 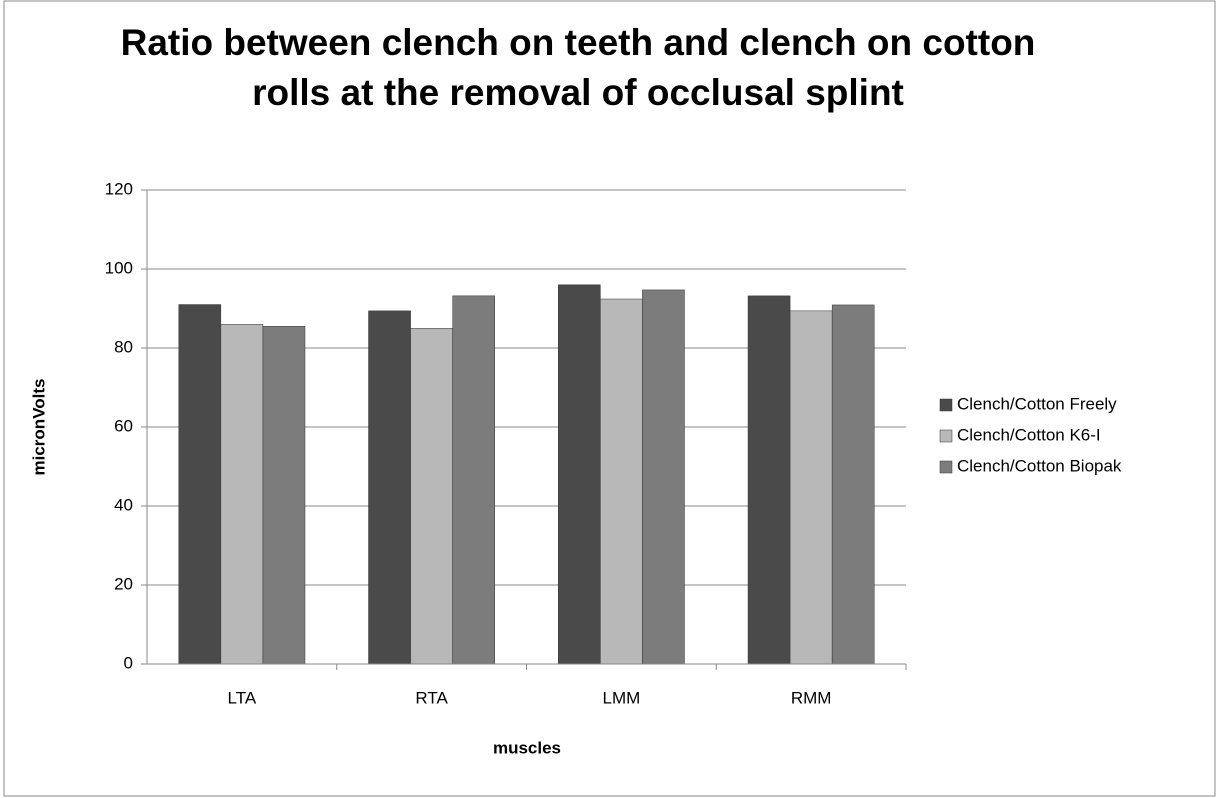 What do you see at coordinates (1037, 403) in the screenshot?
I see `legend-label: Clench/Cotton Freely` at bounding box center [1037, 403].